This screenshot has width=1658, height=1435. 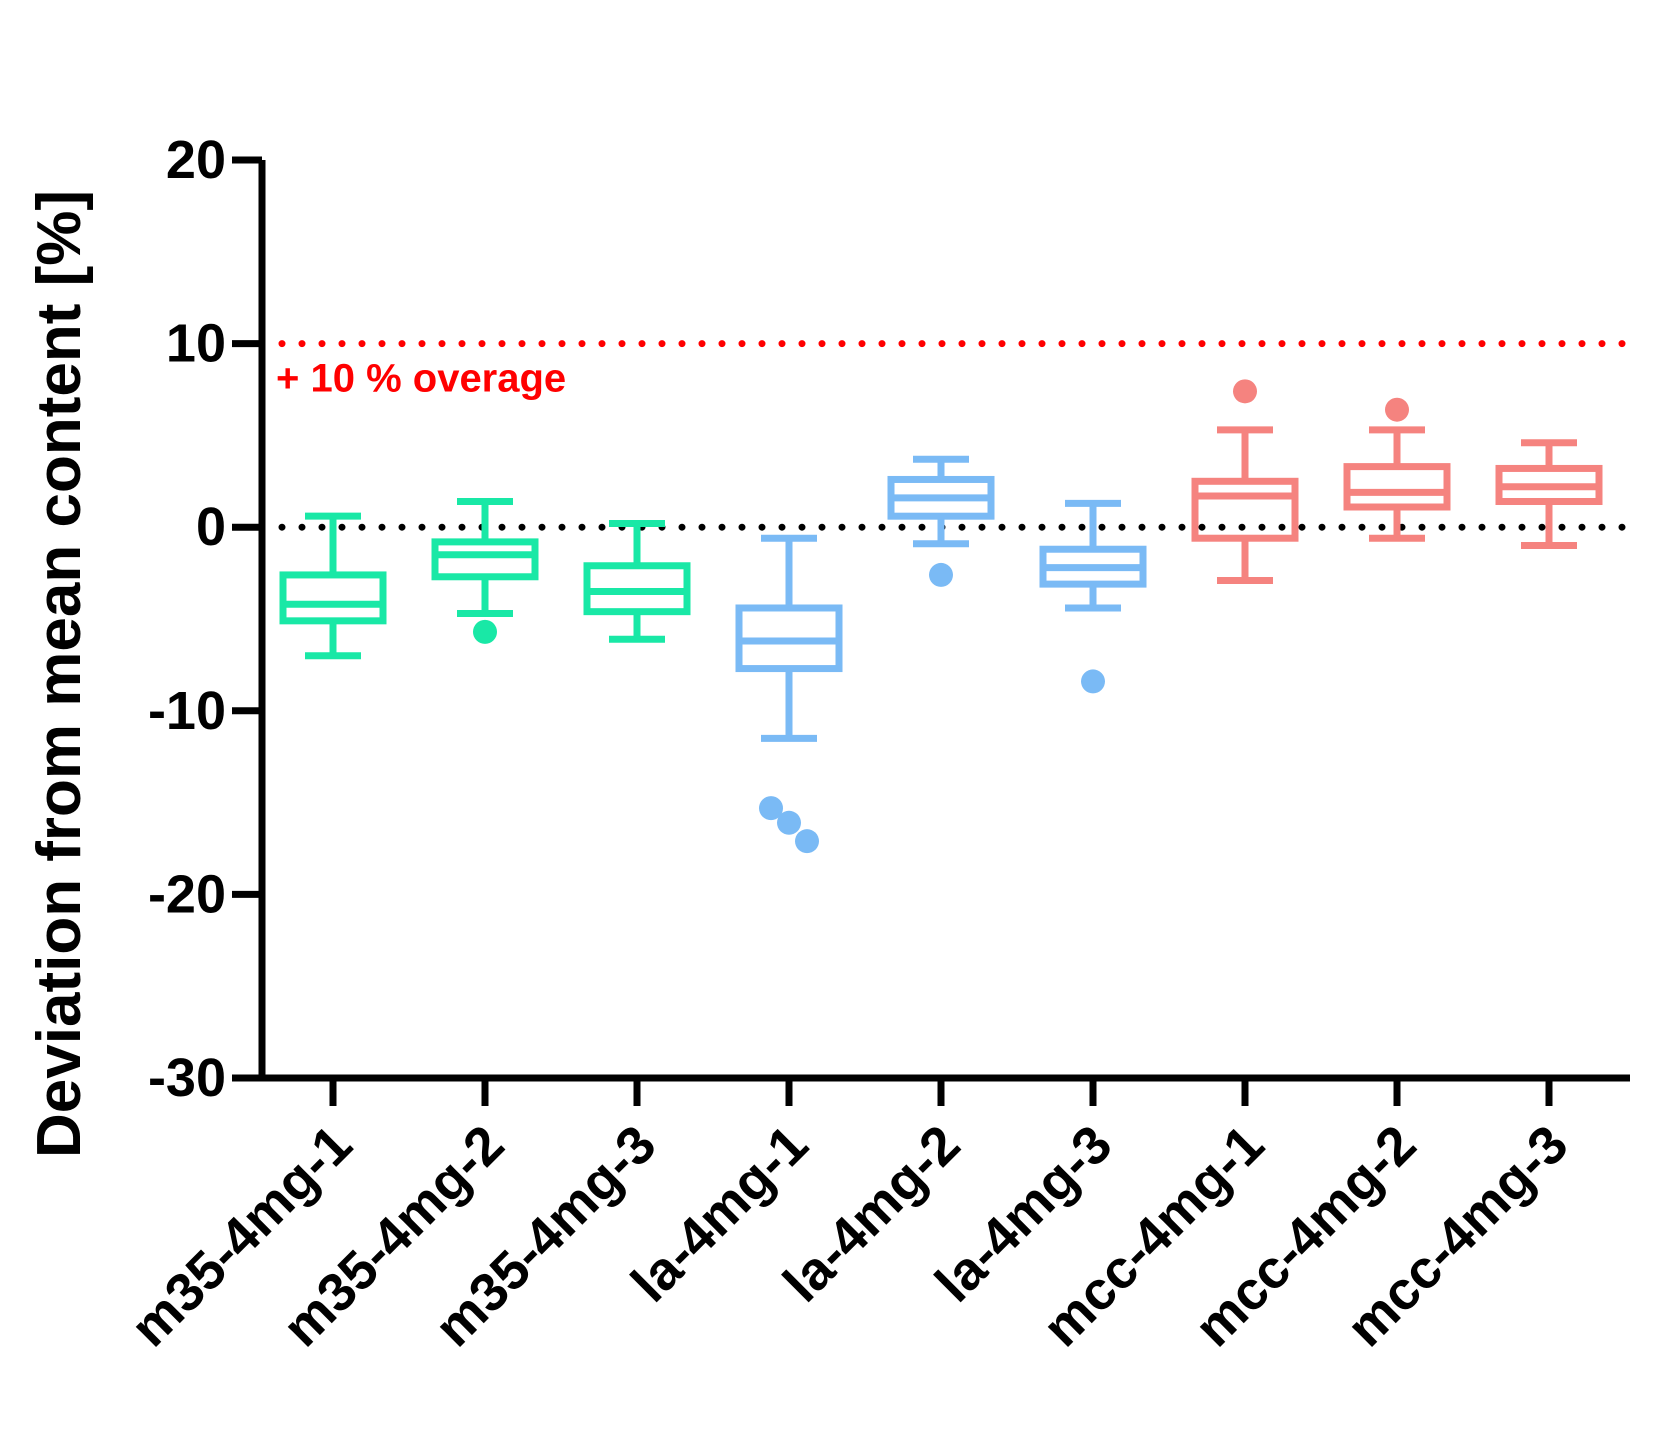 I want to click on y-tick-label: 20, so click(x=196, y=160).